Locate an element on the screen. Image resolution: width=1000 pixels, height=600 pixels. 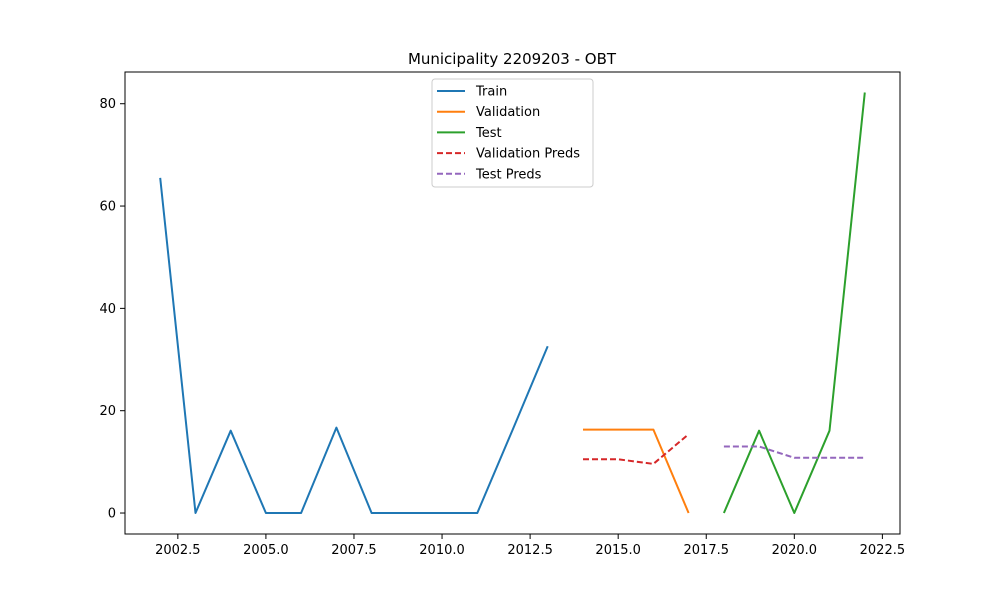
y-tick-label: 80 is located at coordinates (107, 104).